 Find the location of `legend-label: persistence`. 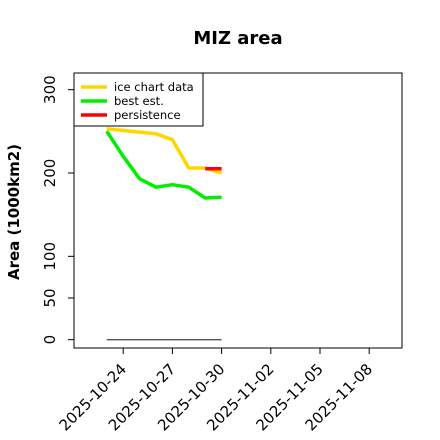

legend-label: persistence is located at coordinates (147, 115).